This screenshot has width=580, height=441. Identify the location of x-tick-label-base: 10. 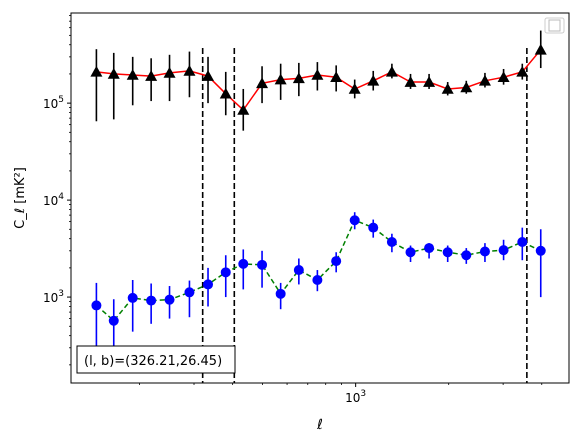
(352, 398).